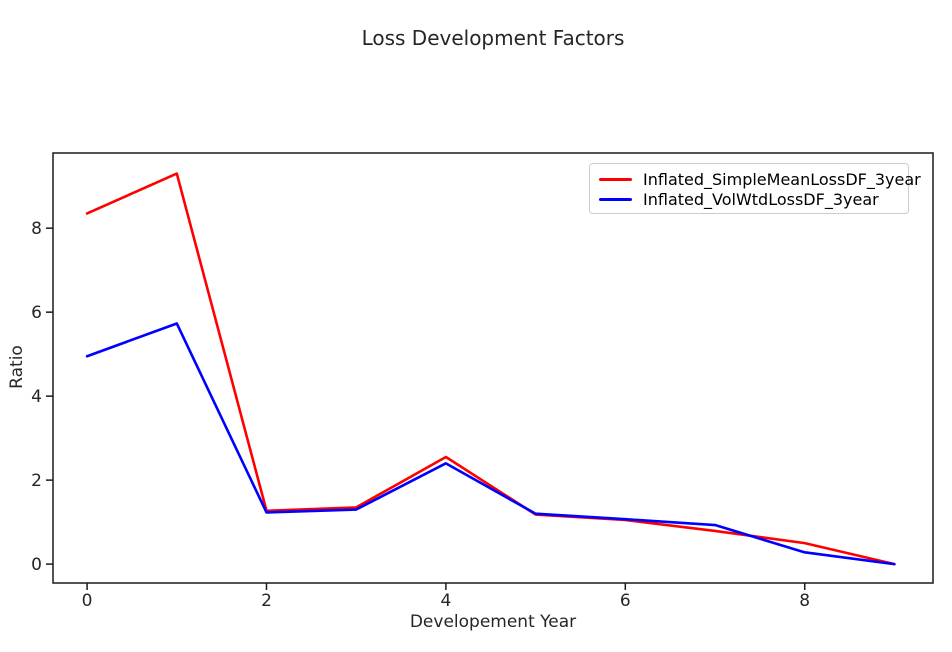 The height and width of the screenshot is (652, 952). Describe the element at coordinates (615, 179) in the screenshot. I see `legend-line-red` at that location.